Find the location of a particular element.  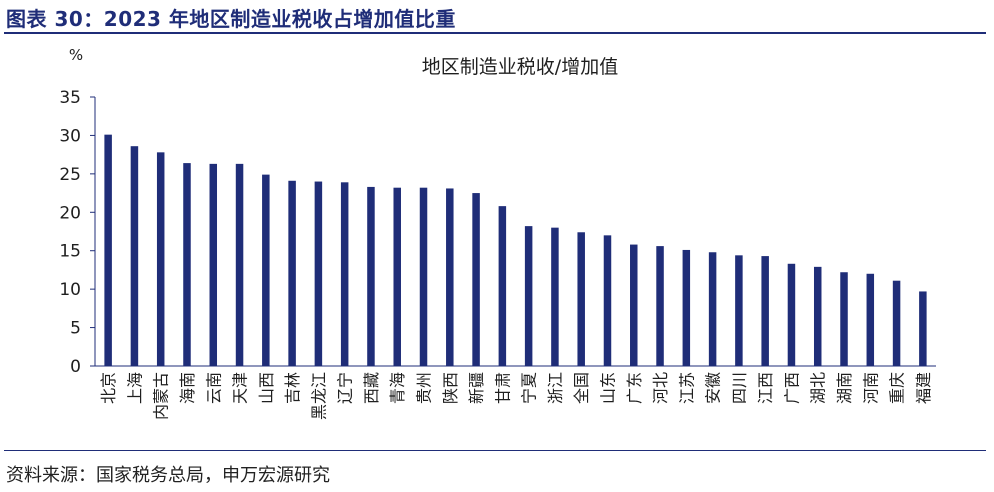

x-tick-label: 宁夏 is located at coordinates (529, 388).